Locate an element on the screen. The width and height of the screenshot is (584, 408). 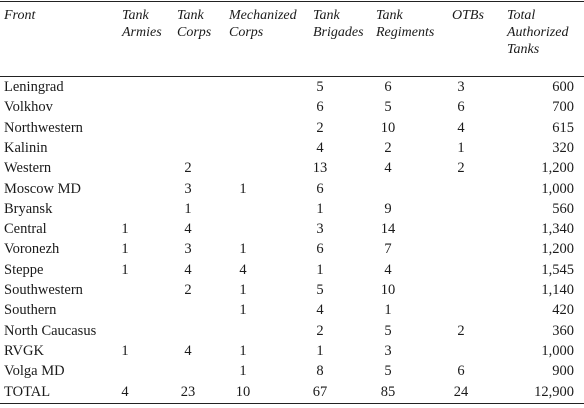
header-front: Front is located at coordinates (20, 15).